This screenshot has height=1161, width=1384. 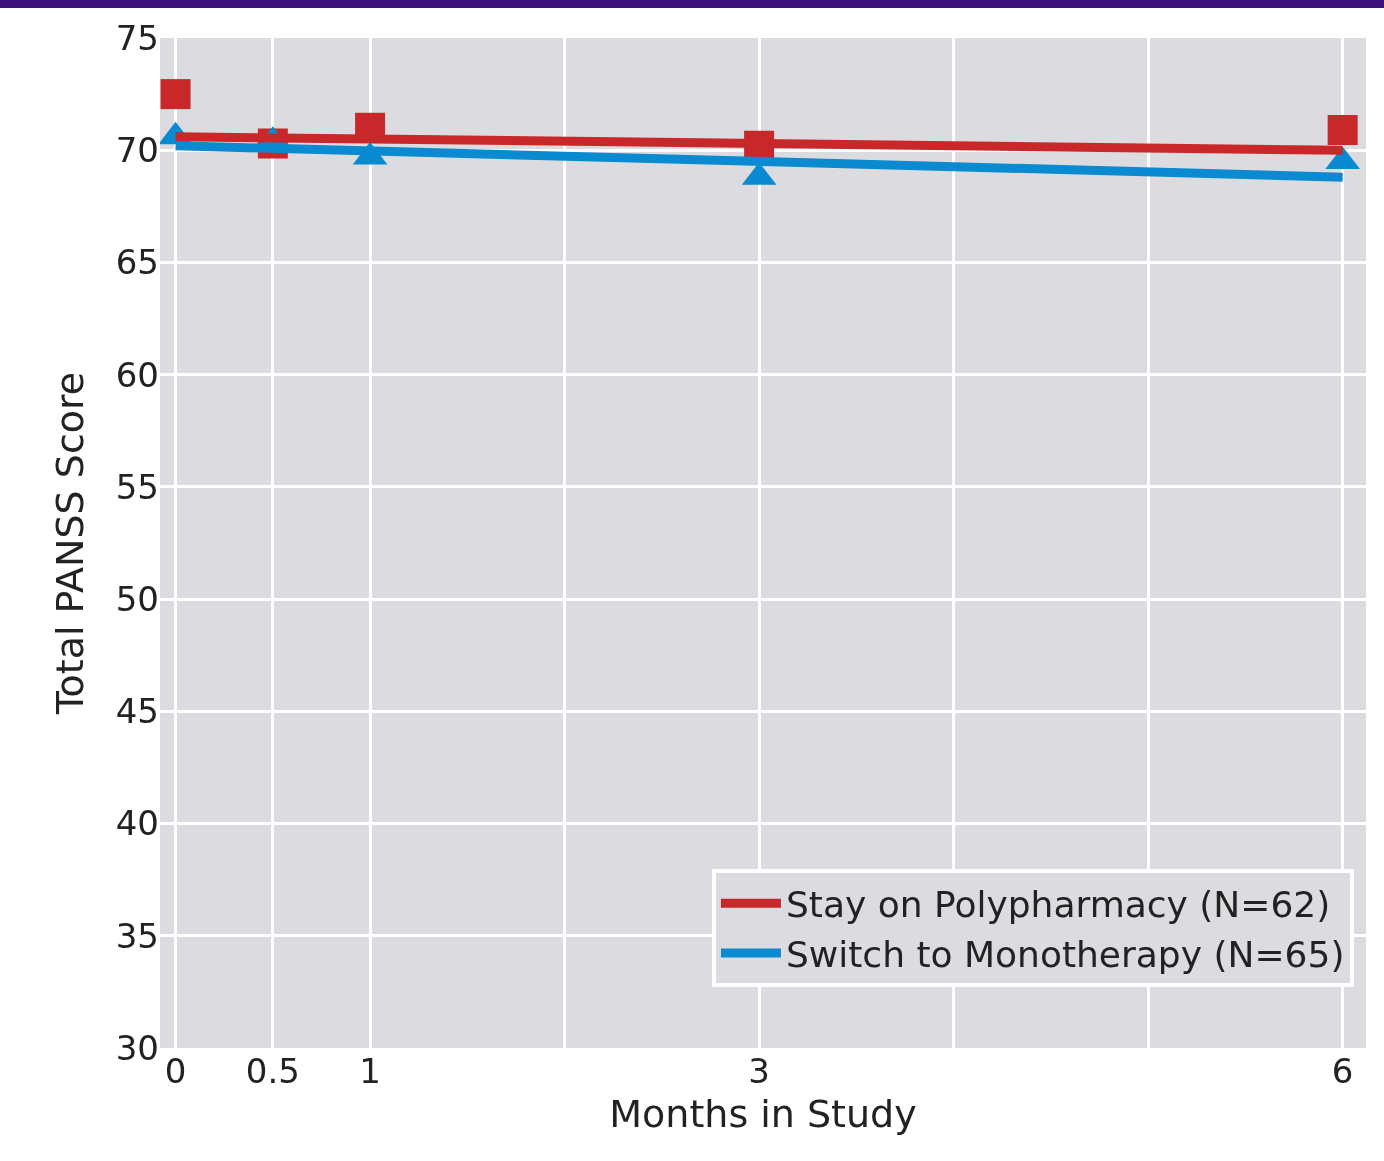 I want to click on y-tick-label: 70, so click(x=137, y=150).